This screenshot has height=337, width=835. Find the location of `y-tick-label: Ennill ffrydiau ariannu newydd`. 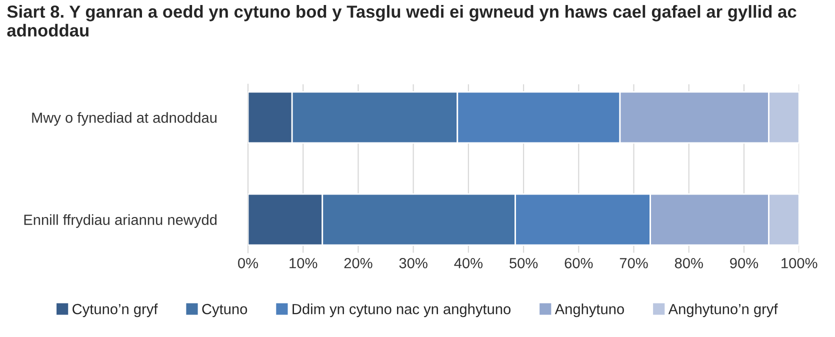

y-tick-label: Ennill ffrydiau ariannu newydd is located at coordinates (120, 221).